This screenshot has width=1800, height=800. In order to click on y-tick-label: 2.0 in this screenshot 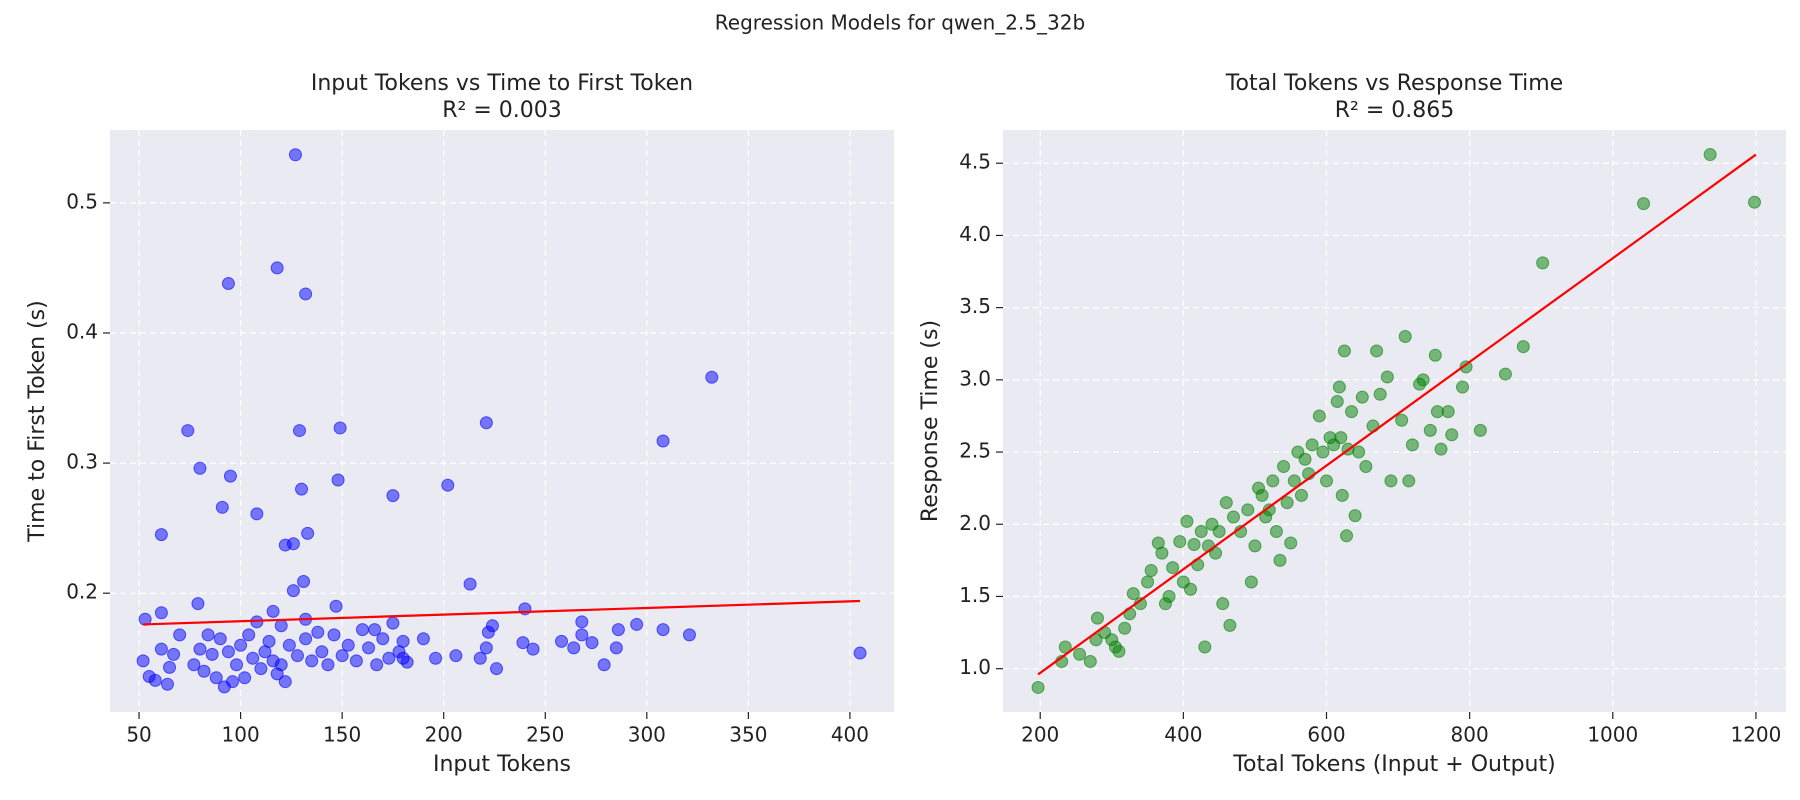, I will do `click(975, 523)`.